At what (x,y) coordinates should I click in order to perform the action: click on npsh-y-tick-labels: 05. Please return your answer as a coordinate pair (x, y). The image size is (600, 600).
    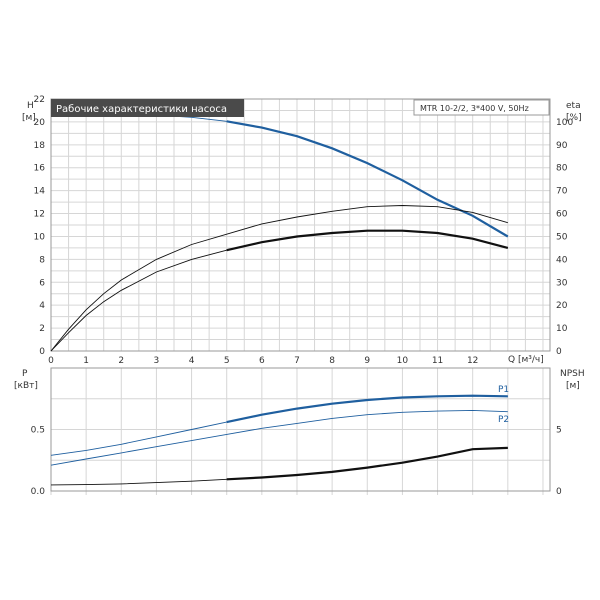
    Looking at the image, I should click on (559, 462).